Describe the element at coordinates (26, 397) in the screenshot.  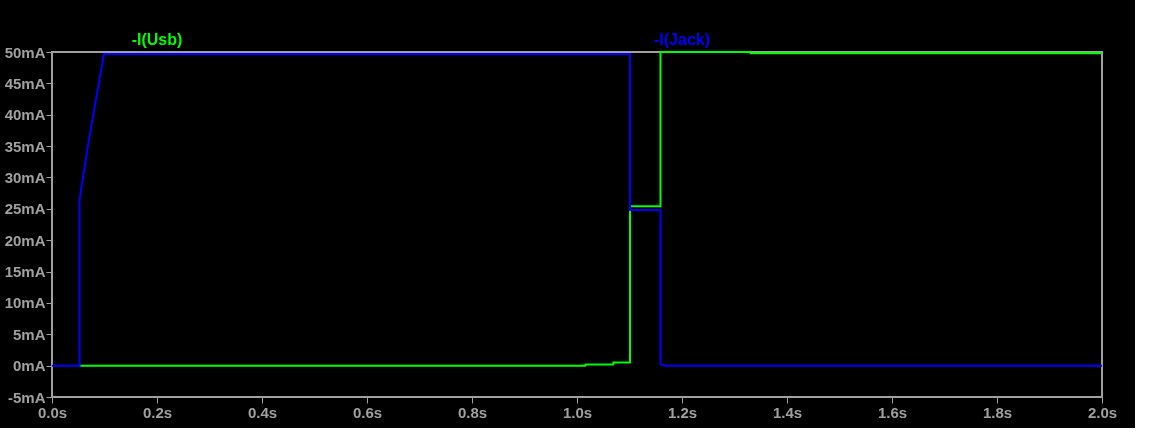
I see `y-tick-label: -5mA` at that location.